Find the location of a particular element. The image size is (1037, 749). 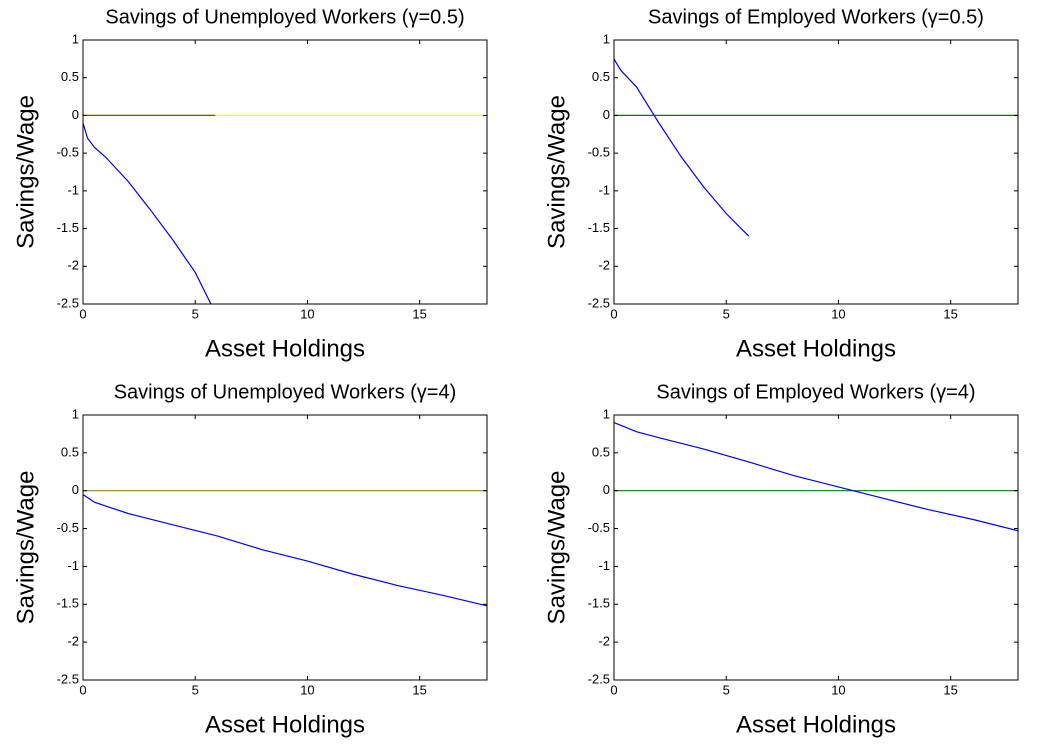

chart-title: Savings of Employed Workers (γ=0.5) is located at coordinates (816, 17).